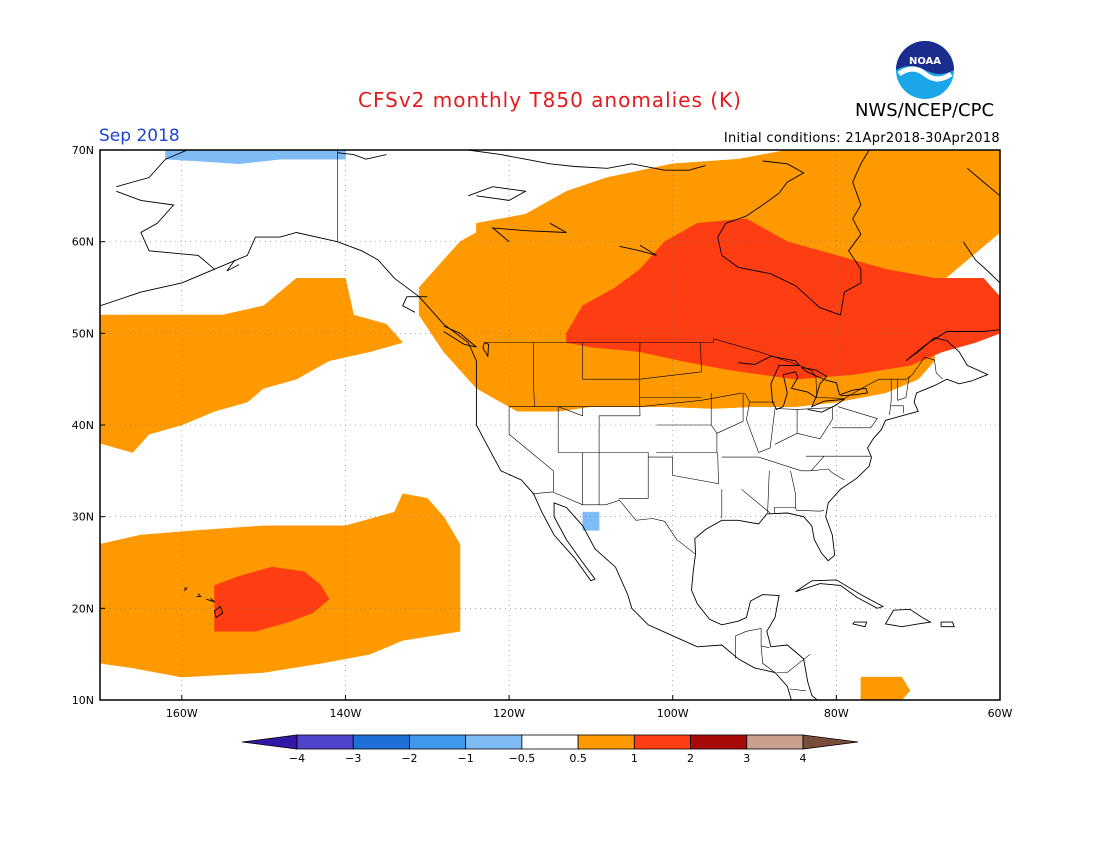  What do you see at coordinates (1000, 713) in the screenshot?
I see `lon-label-60W: 60W` at bounding box center [1000, 713].